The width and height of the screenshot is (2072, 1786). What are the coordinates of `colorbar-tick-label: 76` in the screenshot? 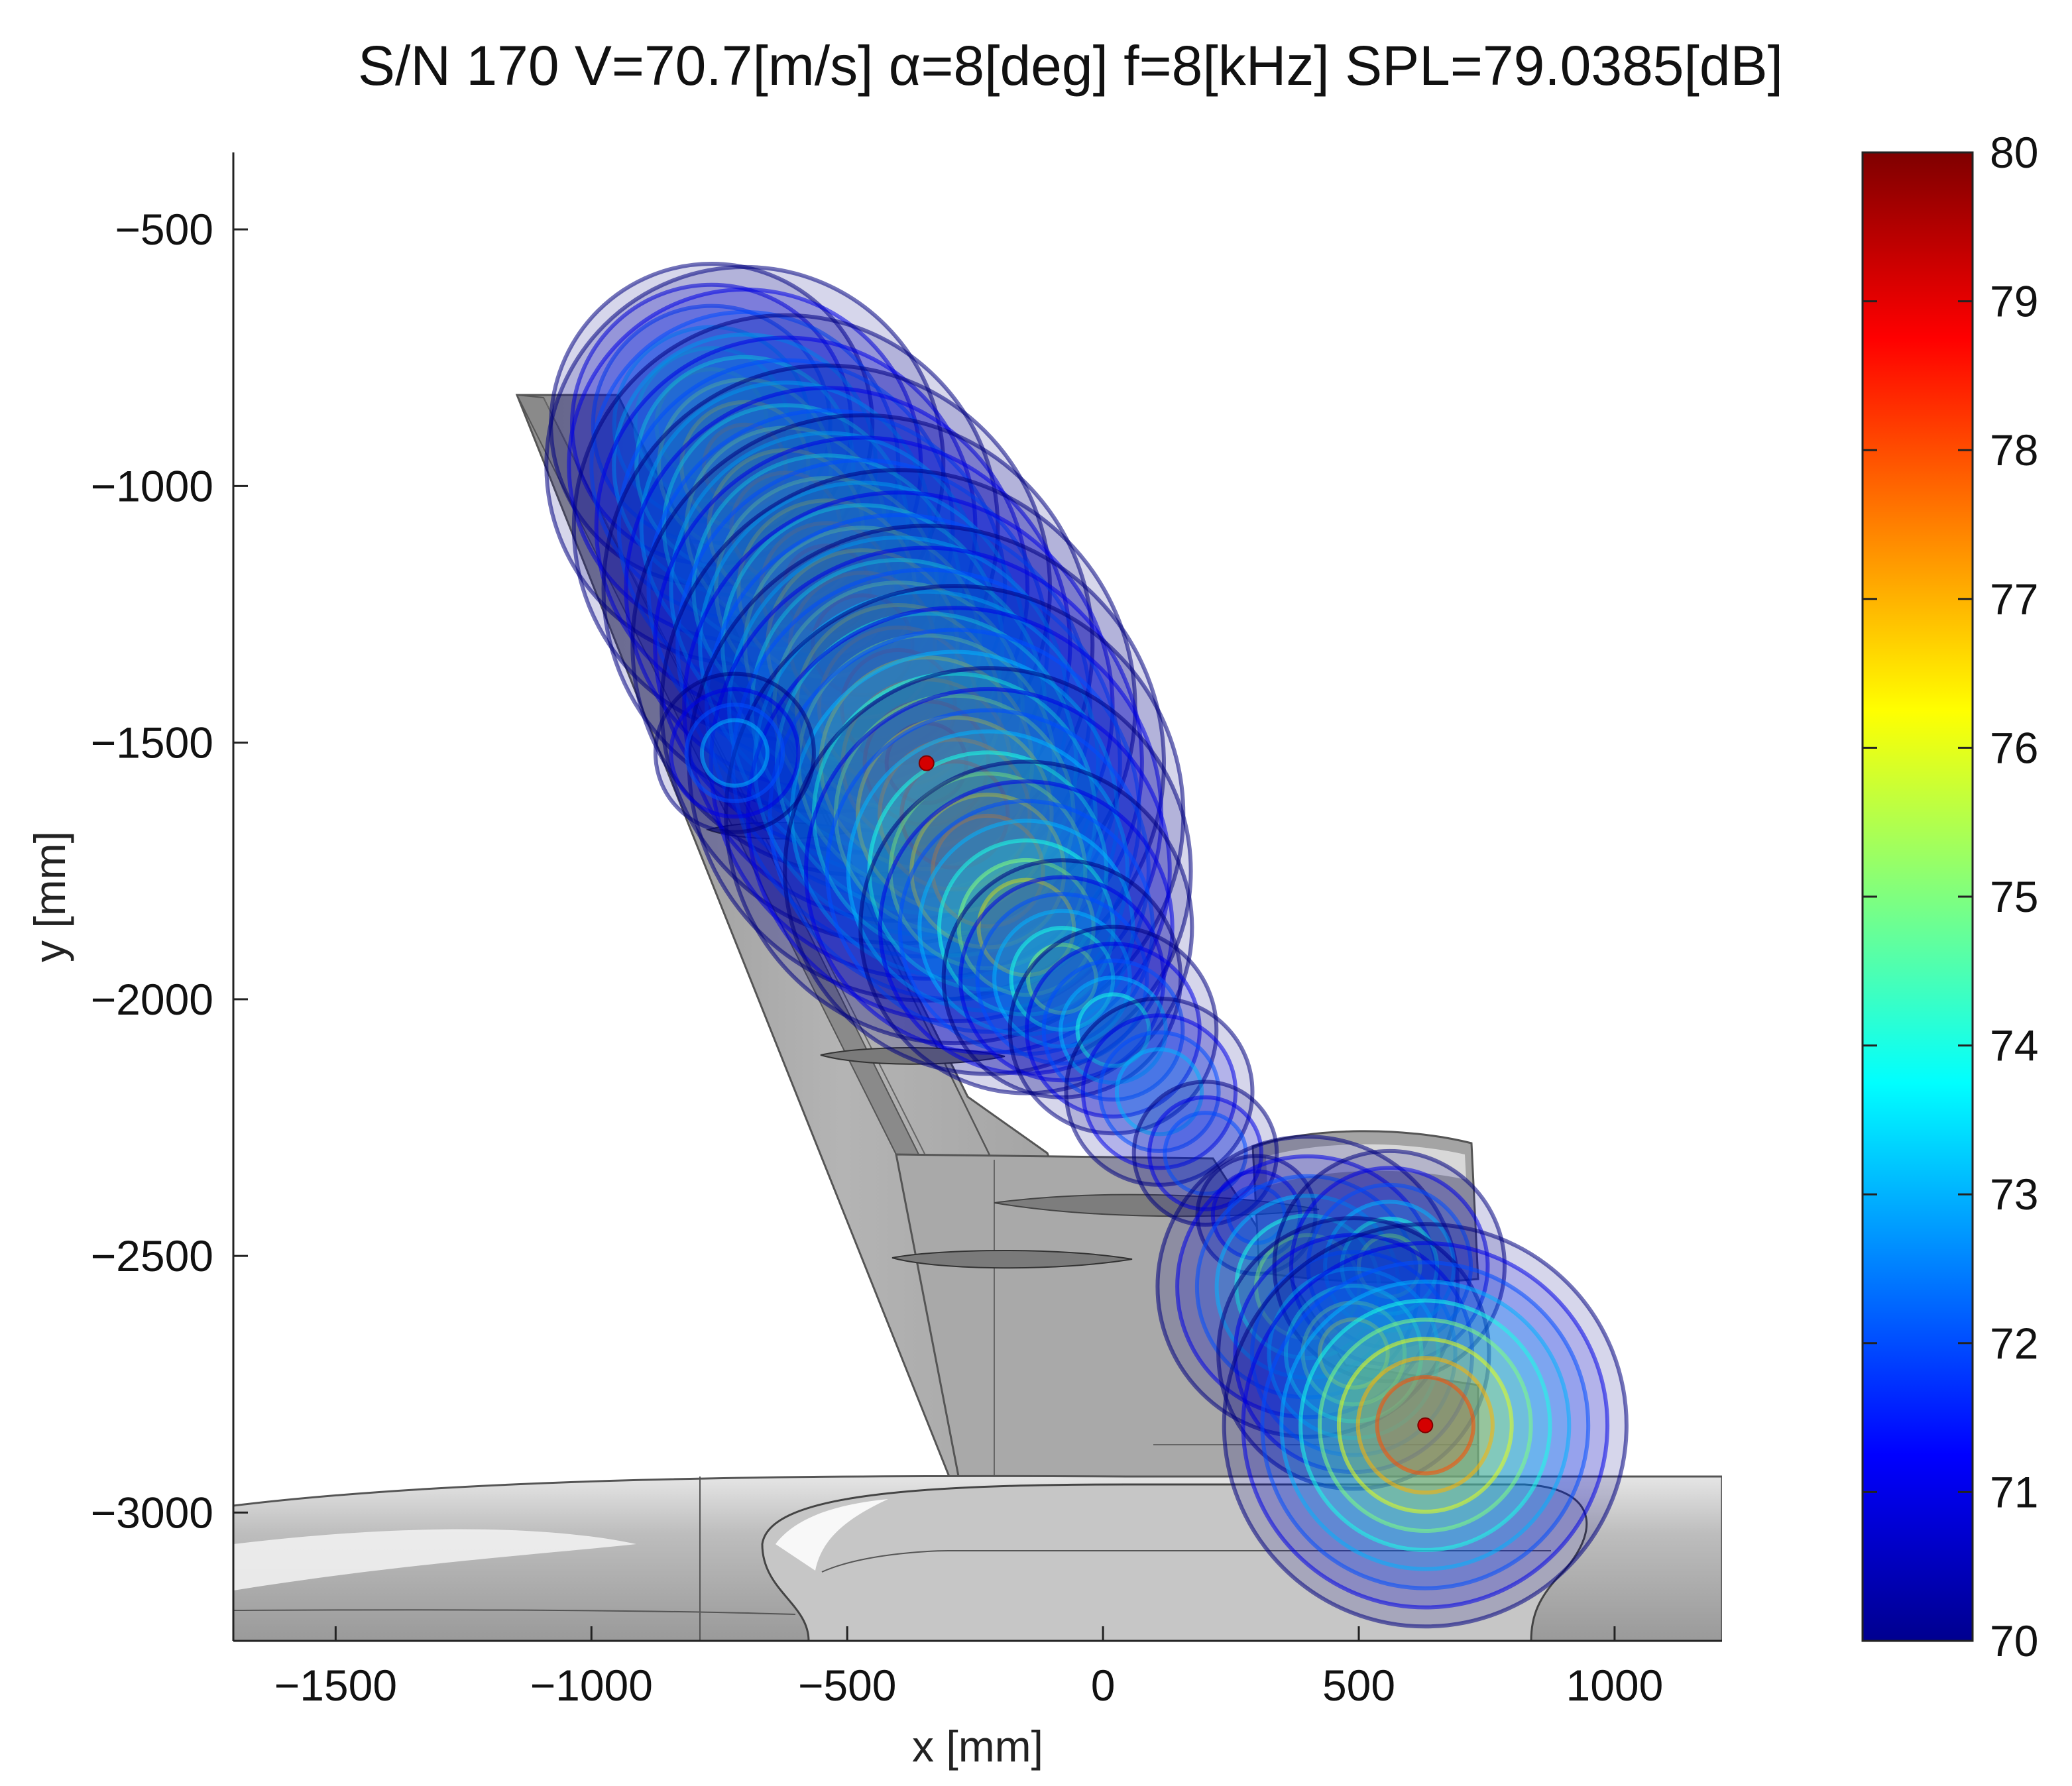 It's located at (2014, 747).